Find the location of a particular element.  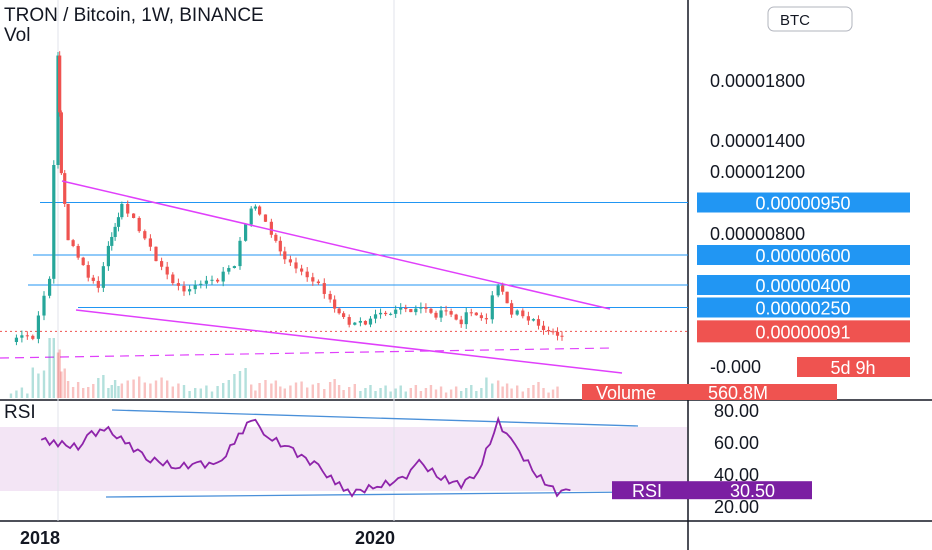

price-axis-tick: -0.000 is located at coordinates (735, 367).